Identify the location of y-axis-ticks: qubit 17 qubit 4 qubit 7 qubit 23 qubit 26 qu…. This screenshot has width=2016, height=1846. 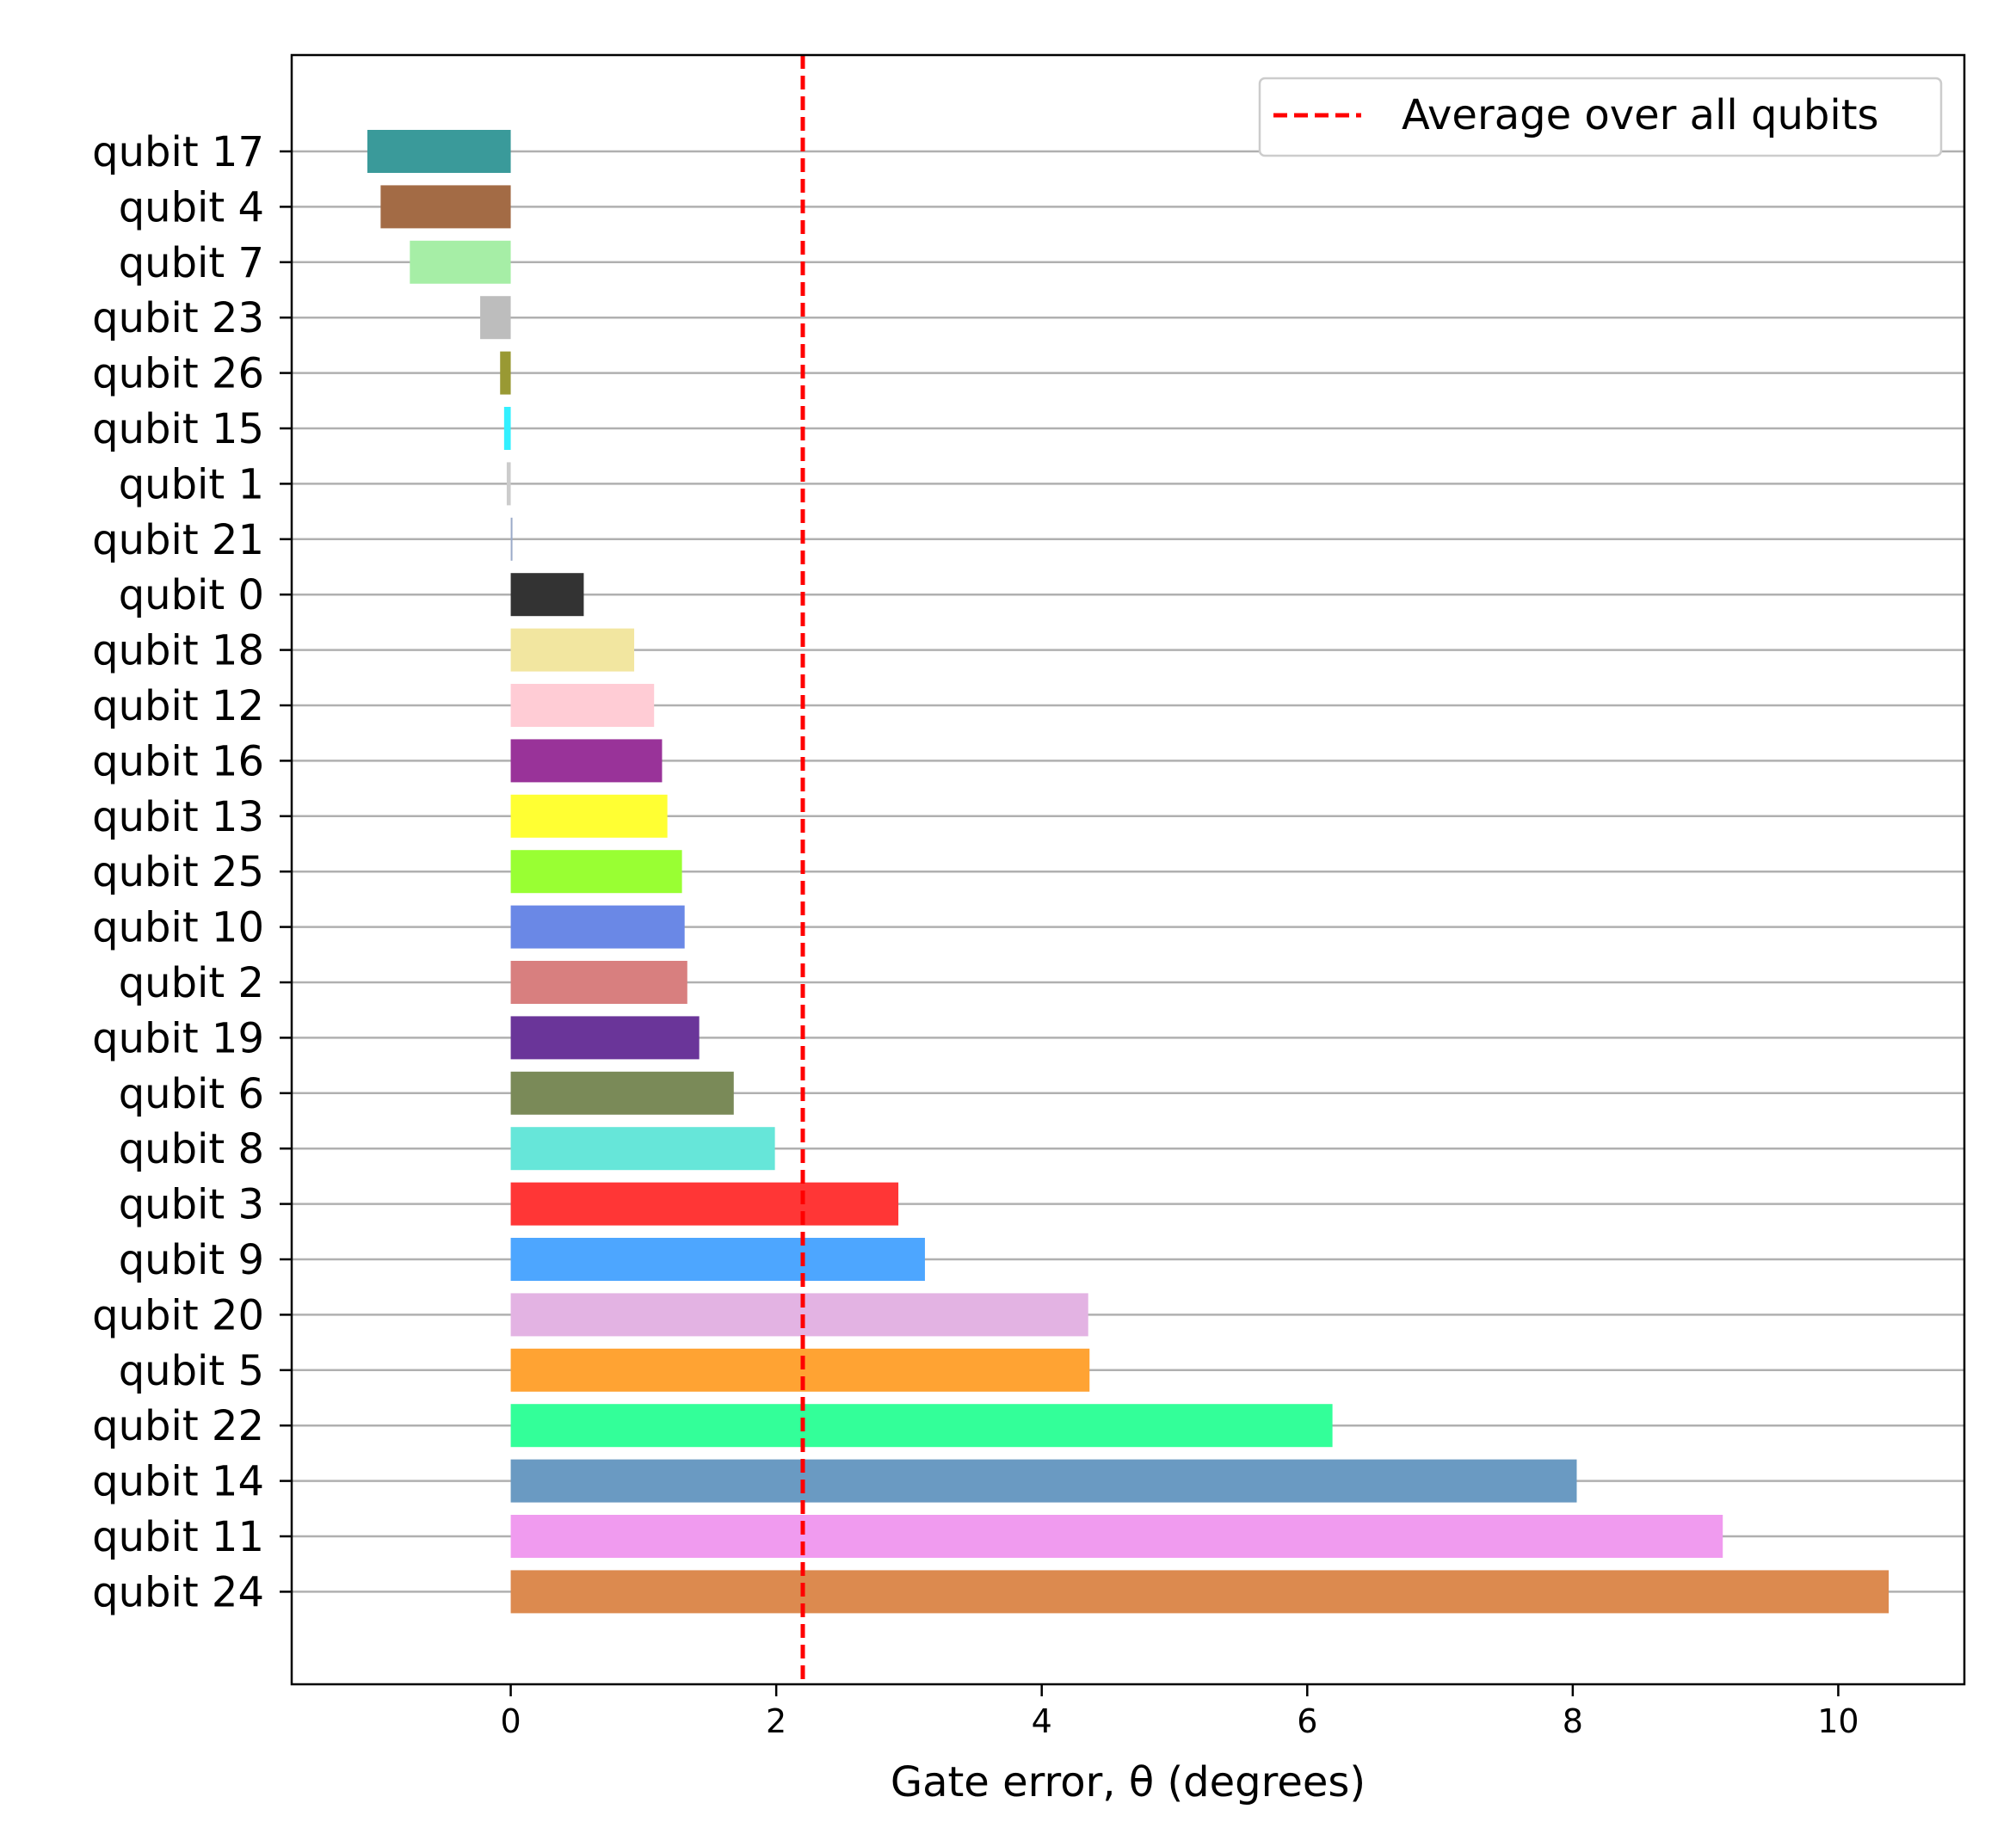
(192, 872).